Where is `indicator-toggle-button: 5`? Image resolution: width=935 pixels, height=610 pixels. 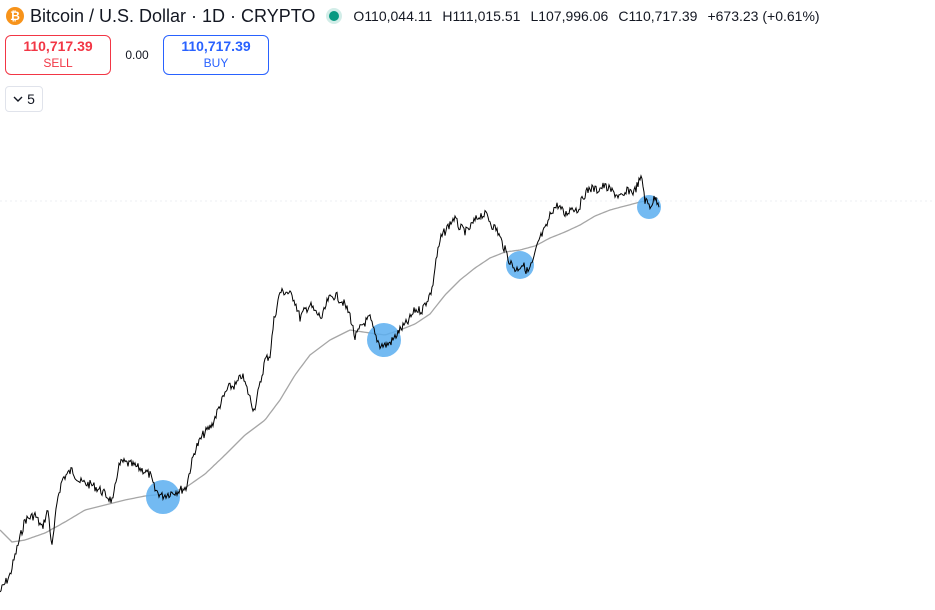
indicator-toggle-button: 5 is located at coordinates (24, 99).